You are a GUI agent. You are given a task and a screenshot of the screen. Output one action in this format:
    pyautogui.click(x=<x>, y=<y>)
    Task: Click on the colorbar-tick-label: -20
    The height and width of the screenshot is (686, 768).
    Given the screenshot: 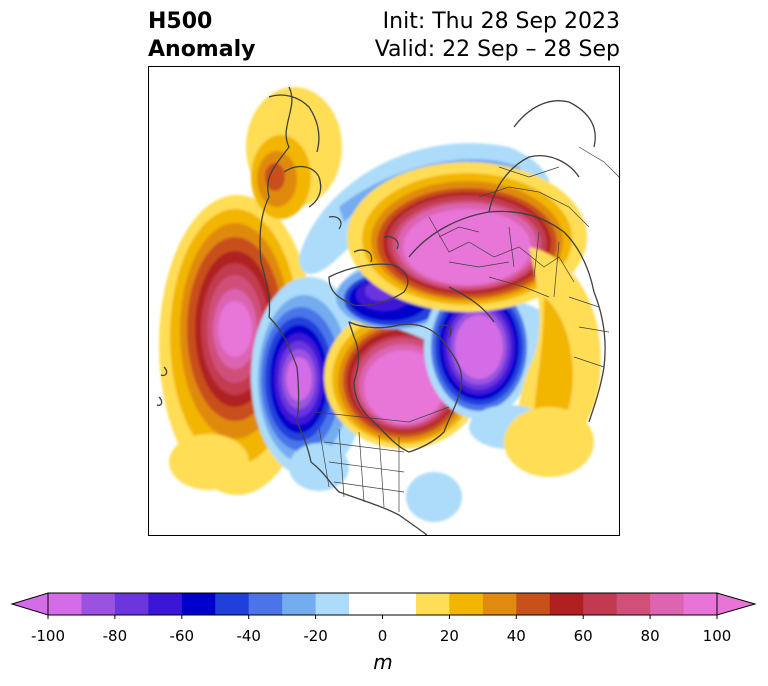 What is the action you would take?
    pyautogui.click(x=315, y=636)
    